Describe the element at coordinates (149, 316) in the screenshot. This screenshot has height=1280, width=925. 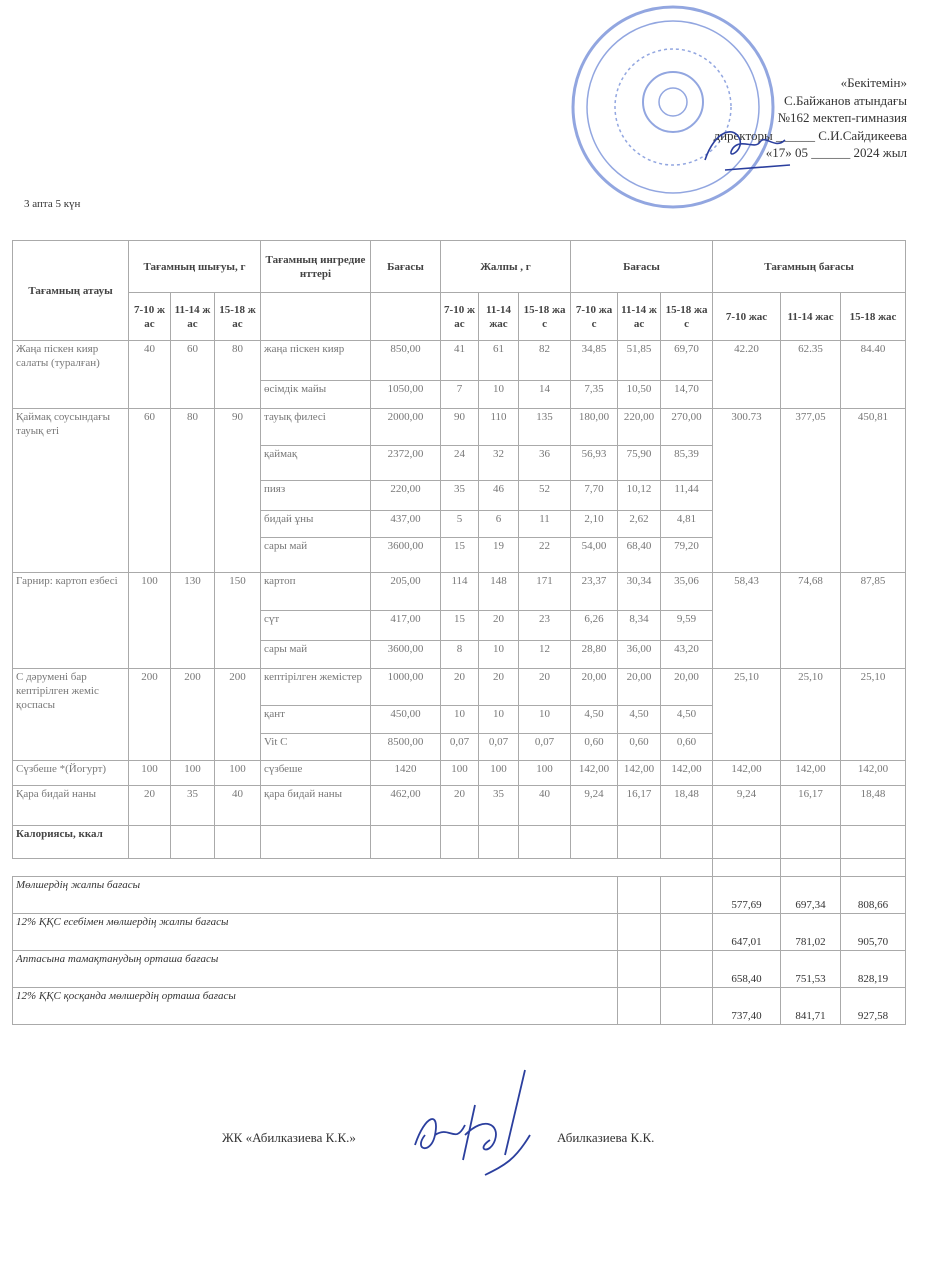
I see `header-age-output: 7-10 жас` at that location.